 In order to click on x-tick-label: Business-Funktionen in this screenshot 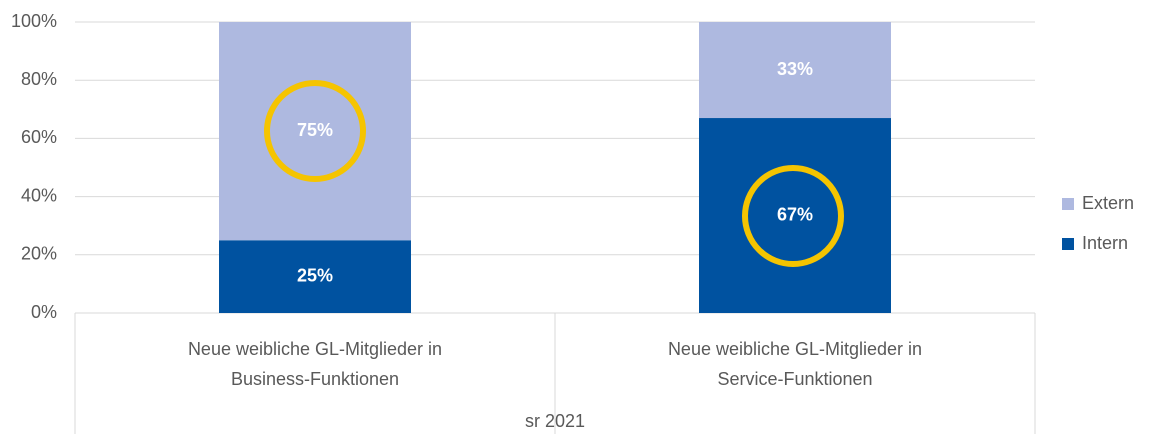, I will do `click(315, 379)`.